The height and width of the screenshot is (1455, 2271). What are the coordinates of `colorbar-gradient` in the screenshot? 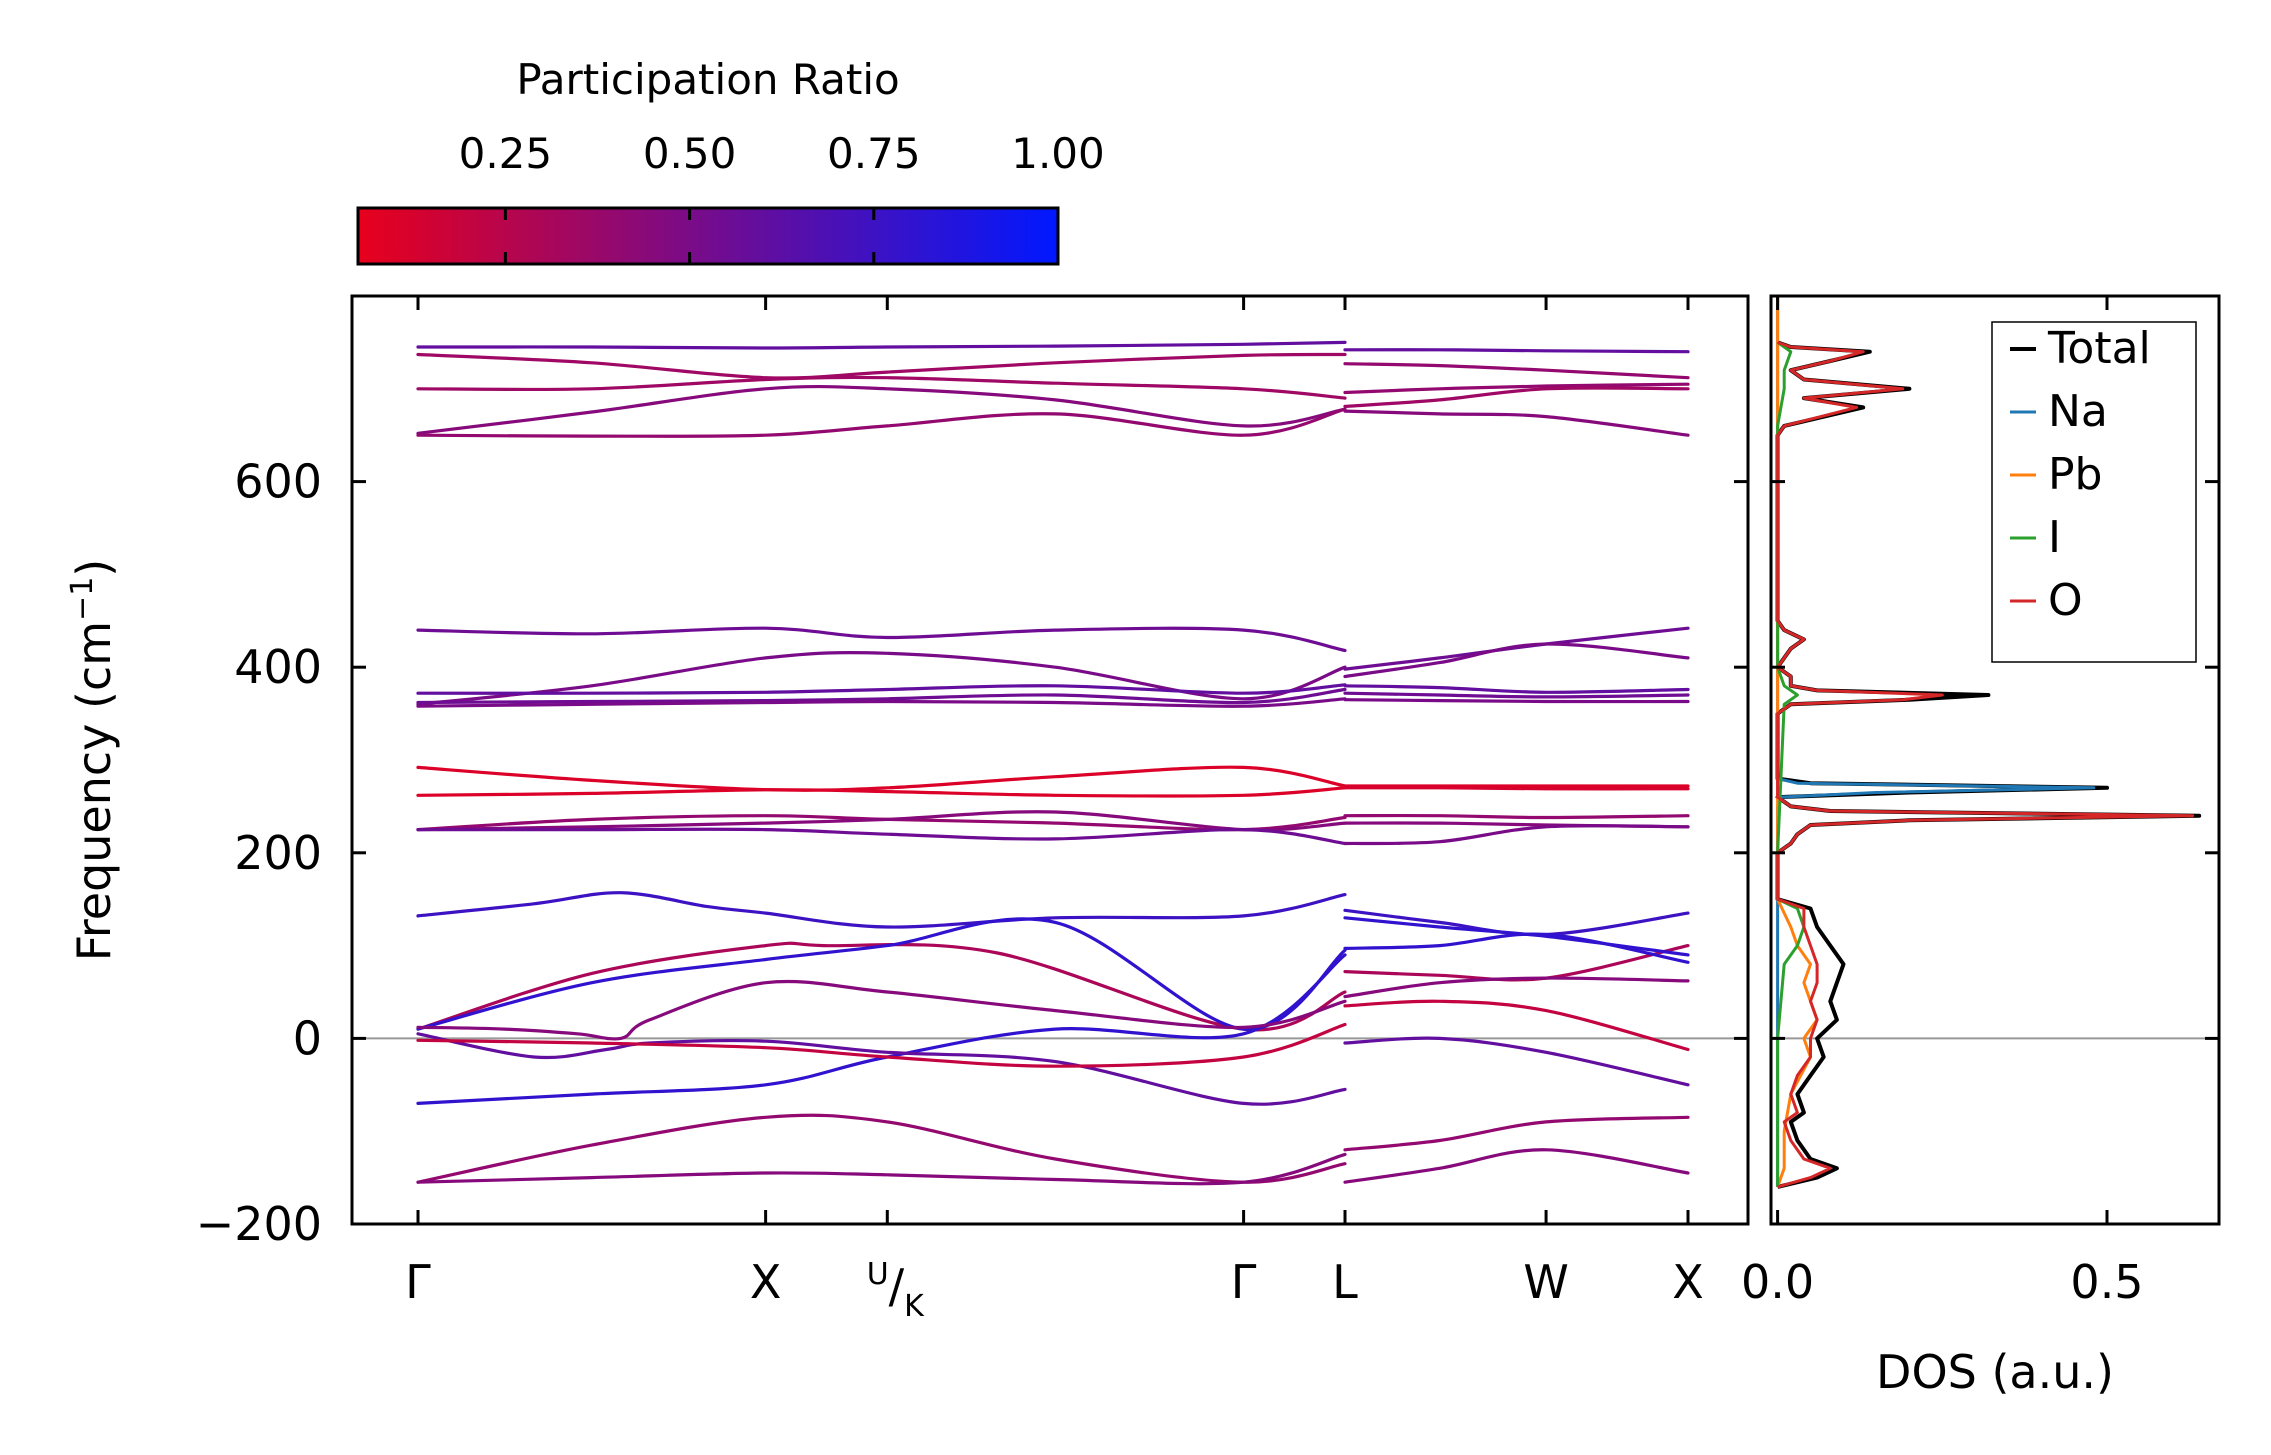 It's located at (708, 236).